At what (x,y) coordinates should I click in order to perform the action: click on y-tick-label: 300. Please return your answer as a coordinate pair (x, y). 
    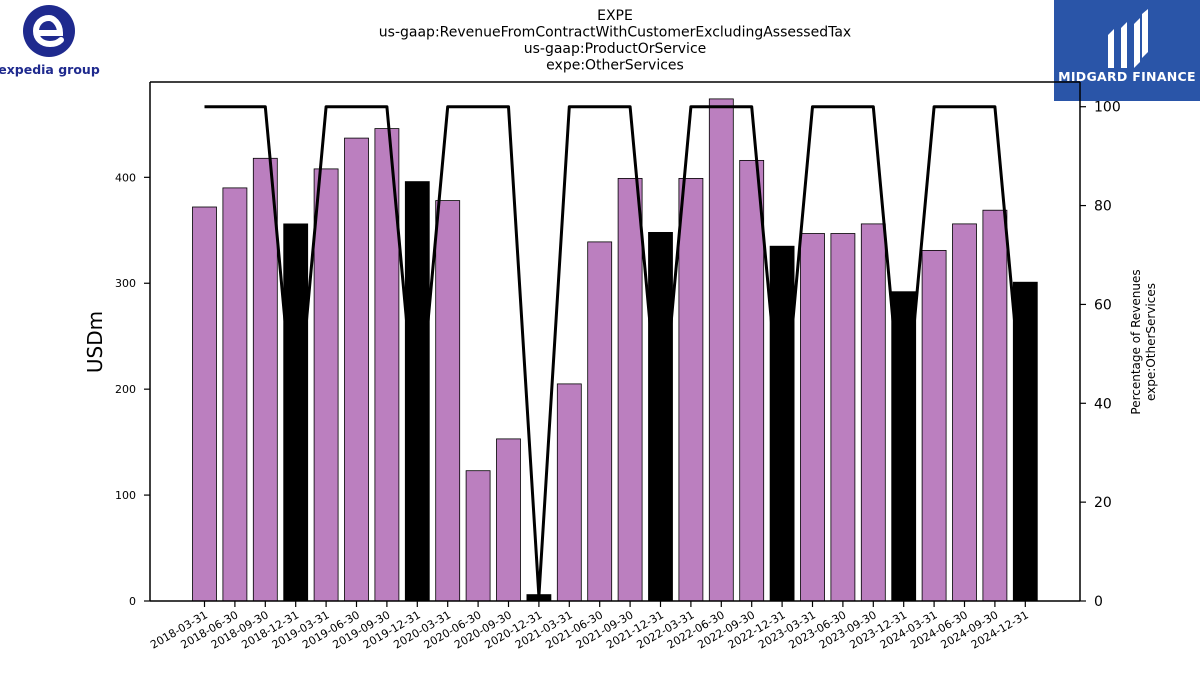
    Looking at the image, I should click on (125, 283).